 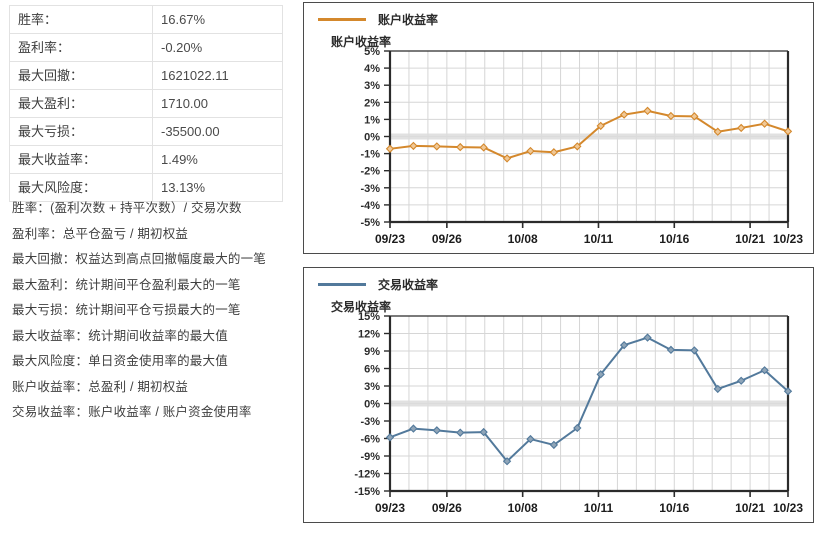 I want to click on y-tick-label: -6%, so click(x=370, y=440).